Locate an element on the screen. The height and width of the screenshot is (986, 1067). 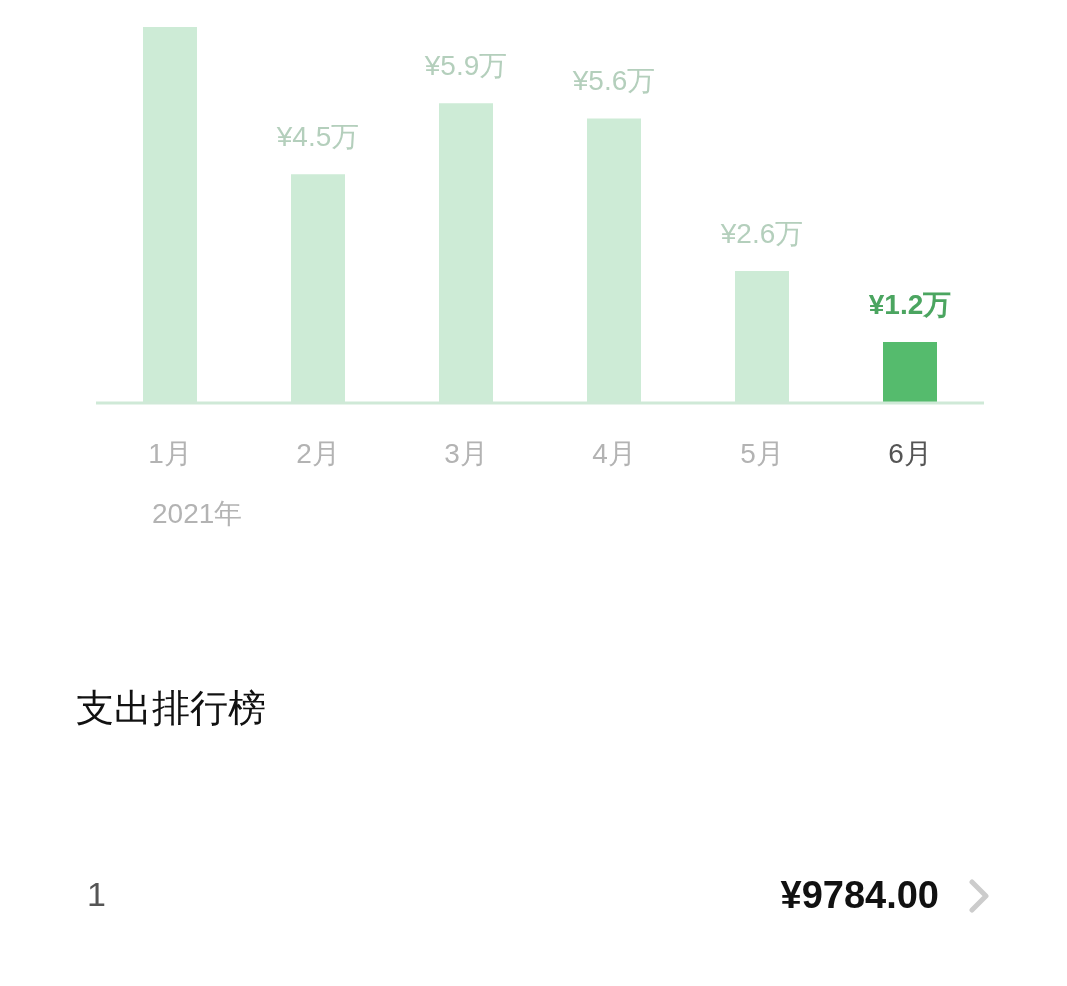
x-tick-label: 4月 is located at coordinates (614, 453).